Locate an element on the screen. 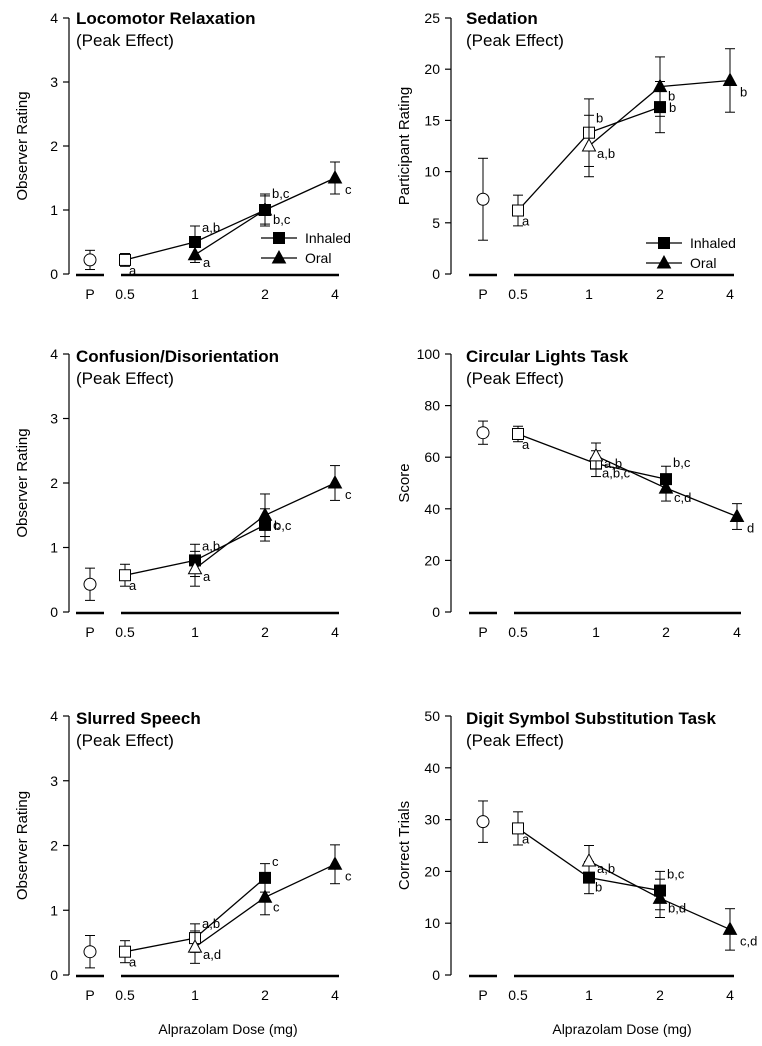 This screenshot has height=1046, width=762. significance-label: b is located at coordinates (671, 96).